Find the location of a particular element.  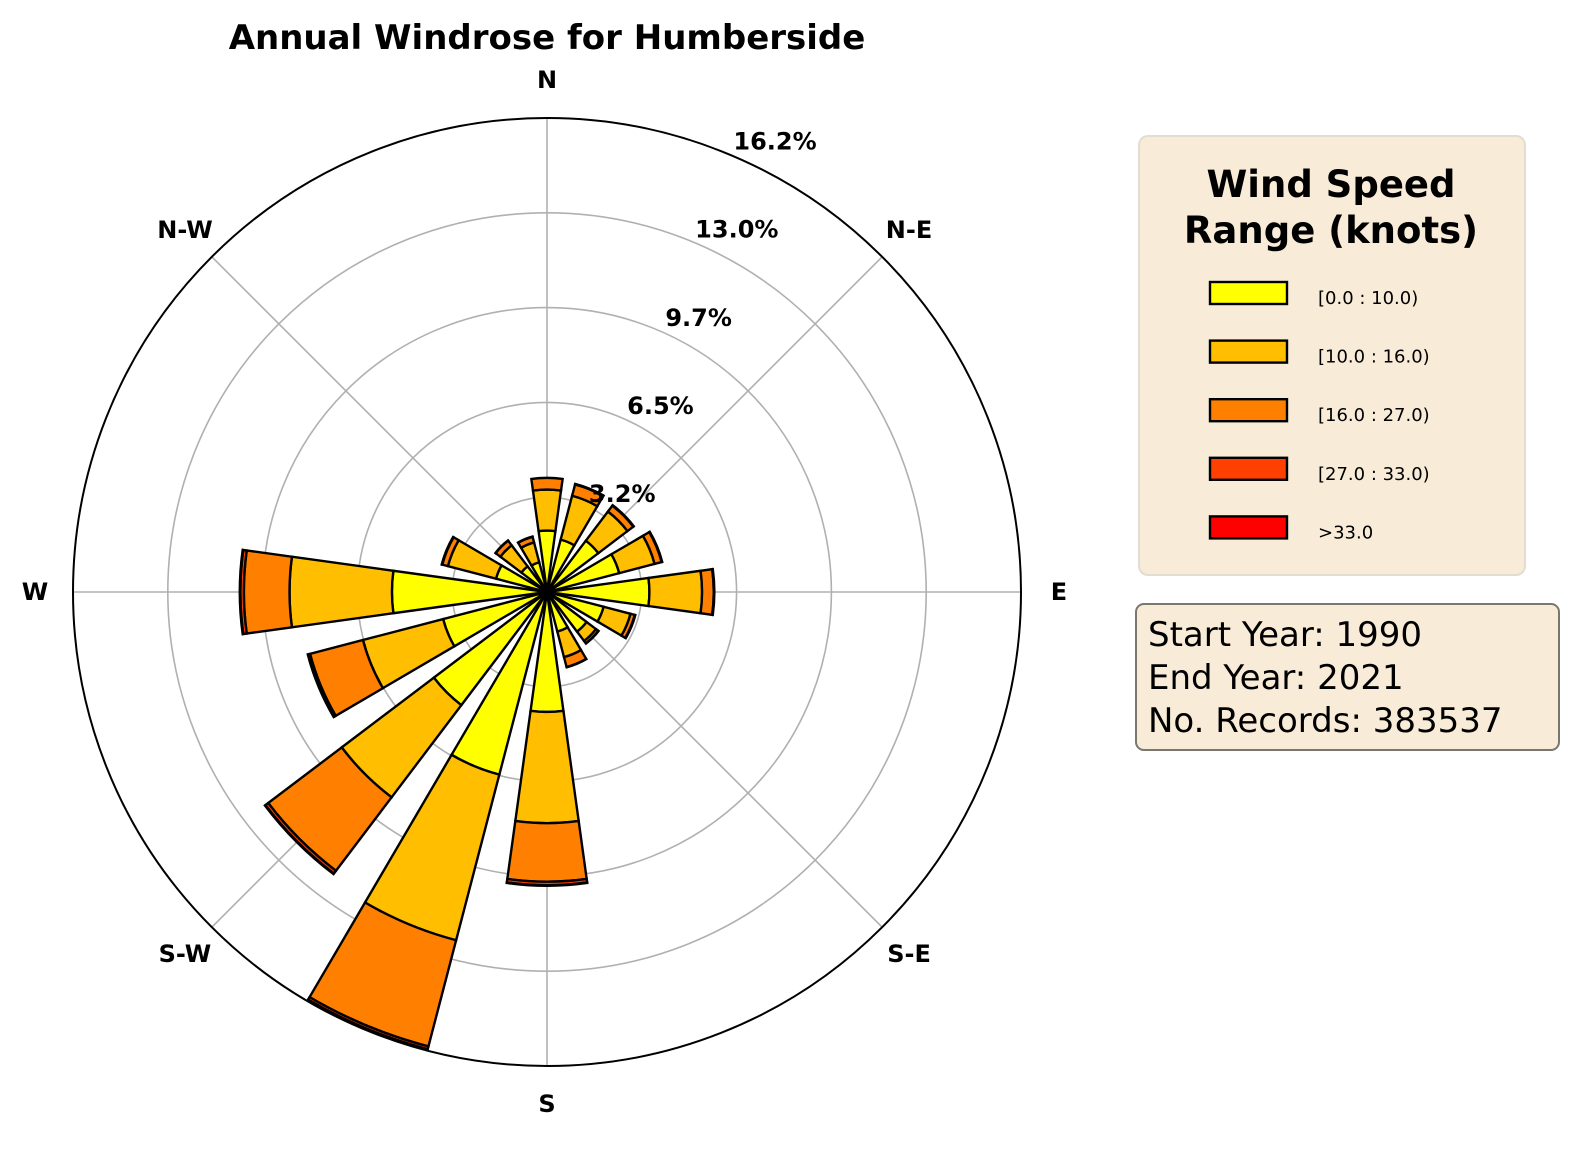

legend-title-line-1: Wind Speed is located at coordinates (1330, 184).